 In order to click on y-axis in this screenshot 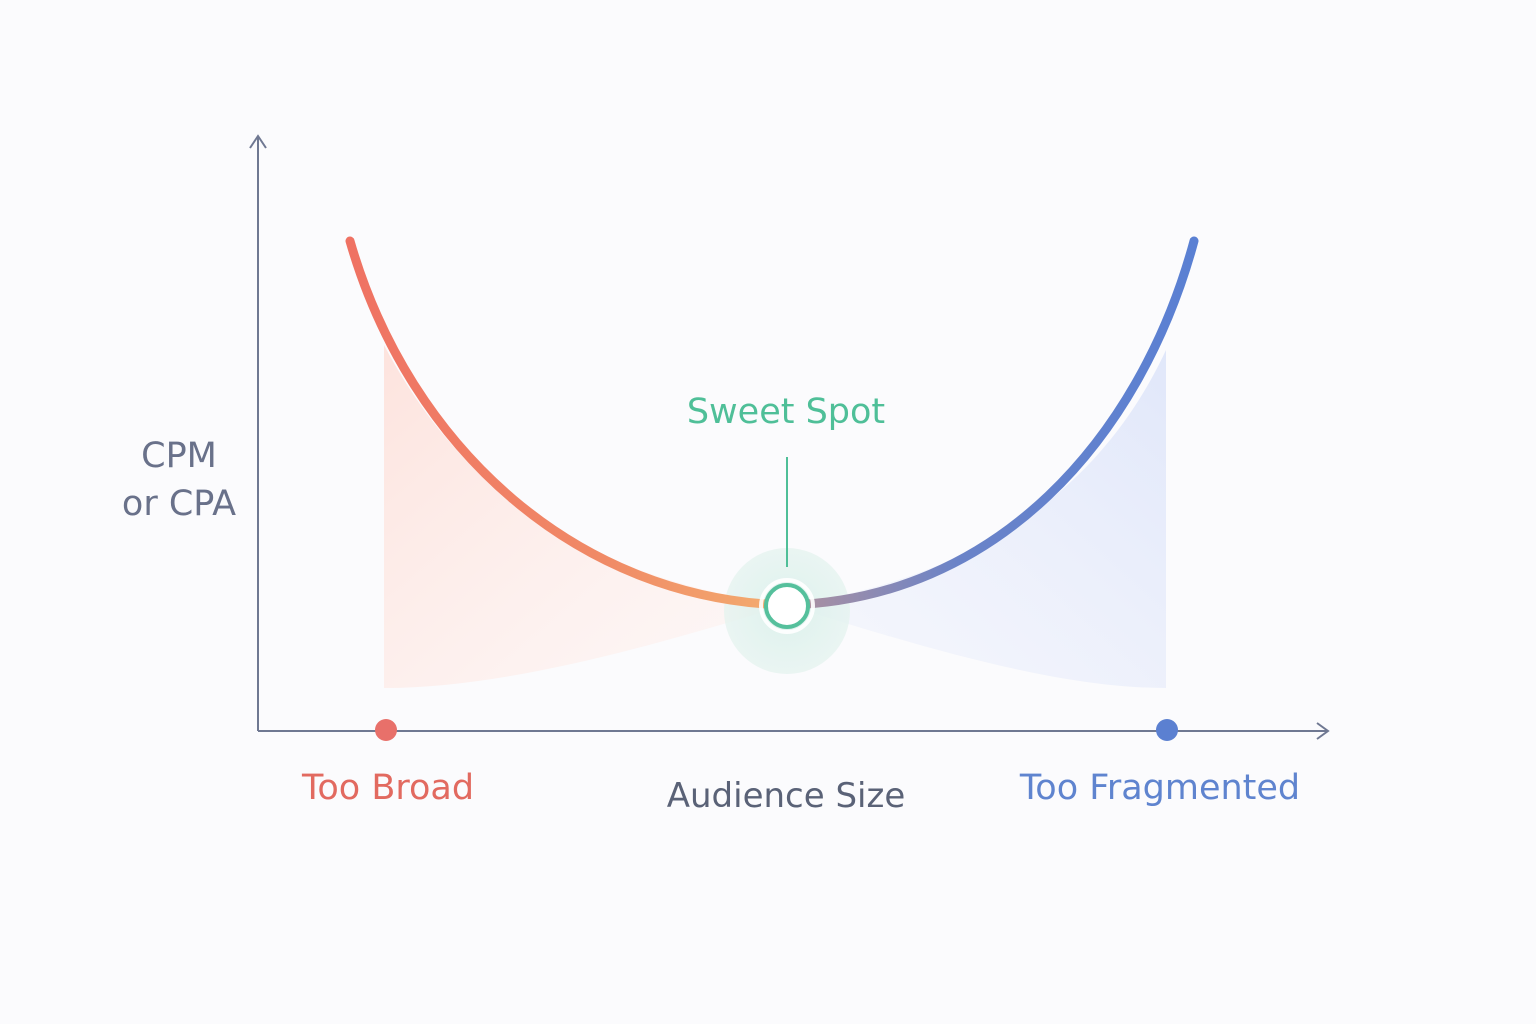, I will do `click(258, 432)`.